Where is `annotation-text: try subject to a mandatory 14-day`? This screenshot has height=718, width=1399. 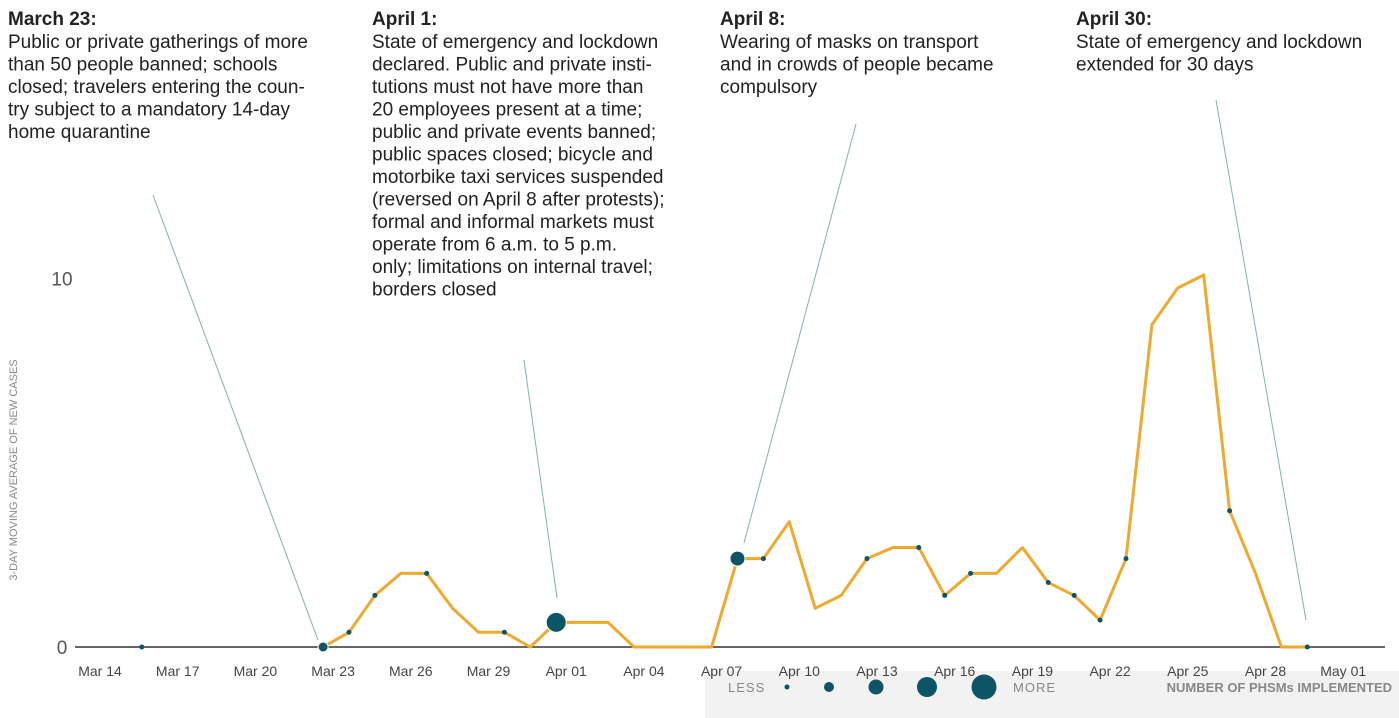
annotation-text: try subject to a mandatory 14-day is located at coordinates (149, 110).